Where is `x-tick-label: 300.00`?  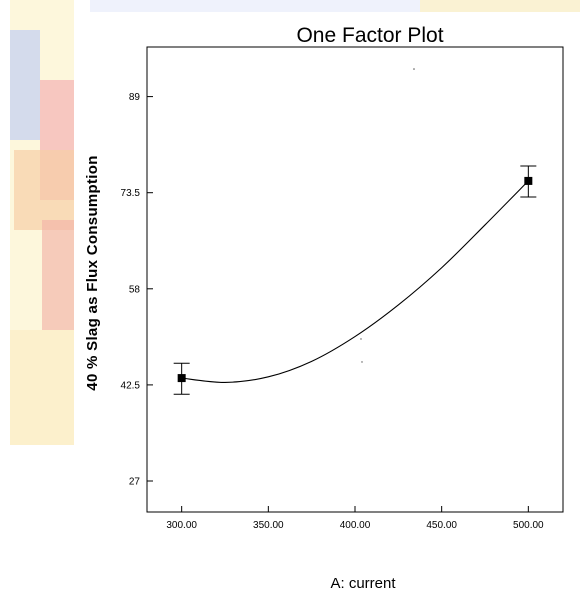 x-tick-label: 300.00 is located at coordinates (181, 525).